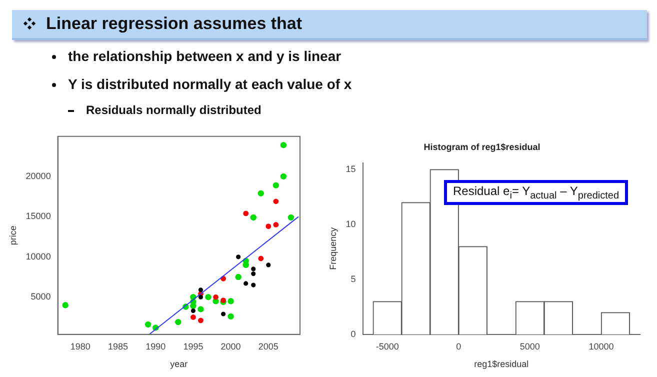 This screenshot has width=657, height=377. What do you see at coordinates (193, 346) in the screenshot?
I see `x-tick-label: 1995` at bounding box center [193, 346].